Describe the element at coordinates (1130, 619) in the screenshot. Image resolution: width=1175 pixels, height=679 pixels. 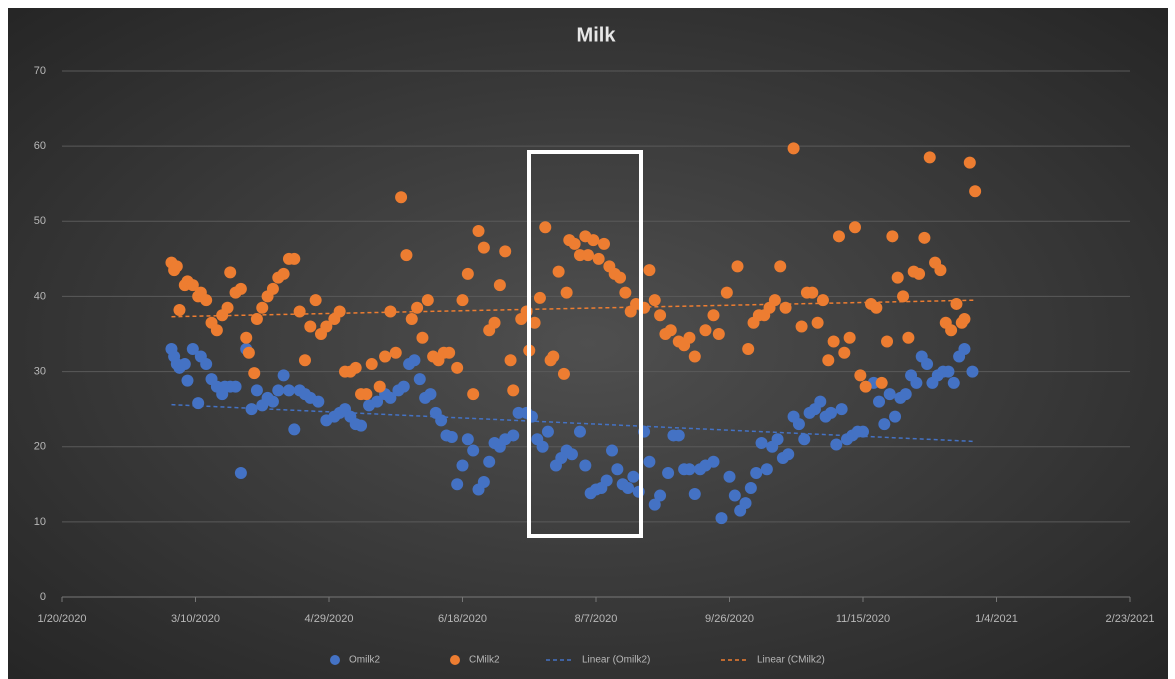
I see `x-tick-label: 2/23/2021` at that location.